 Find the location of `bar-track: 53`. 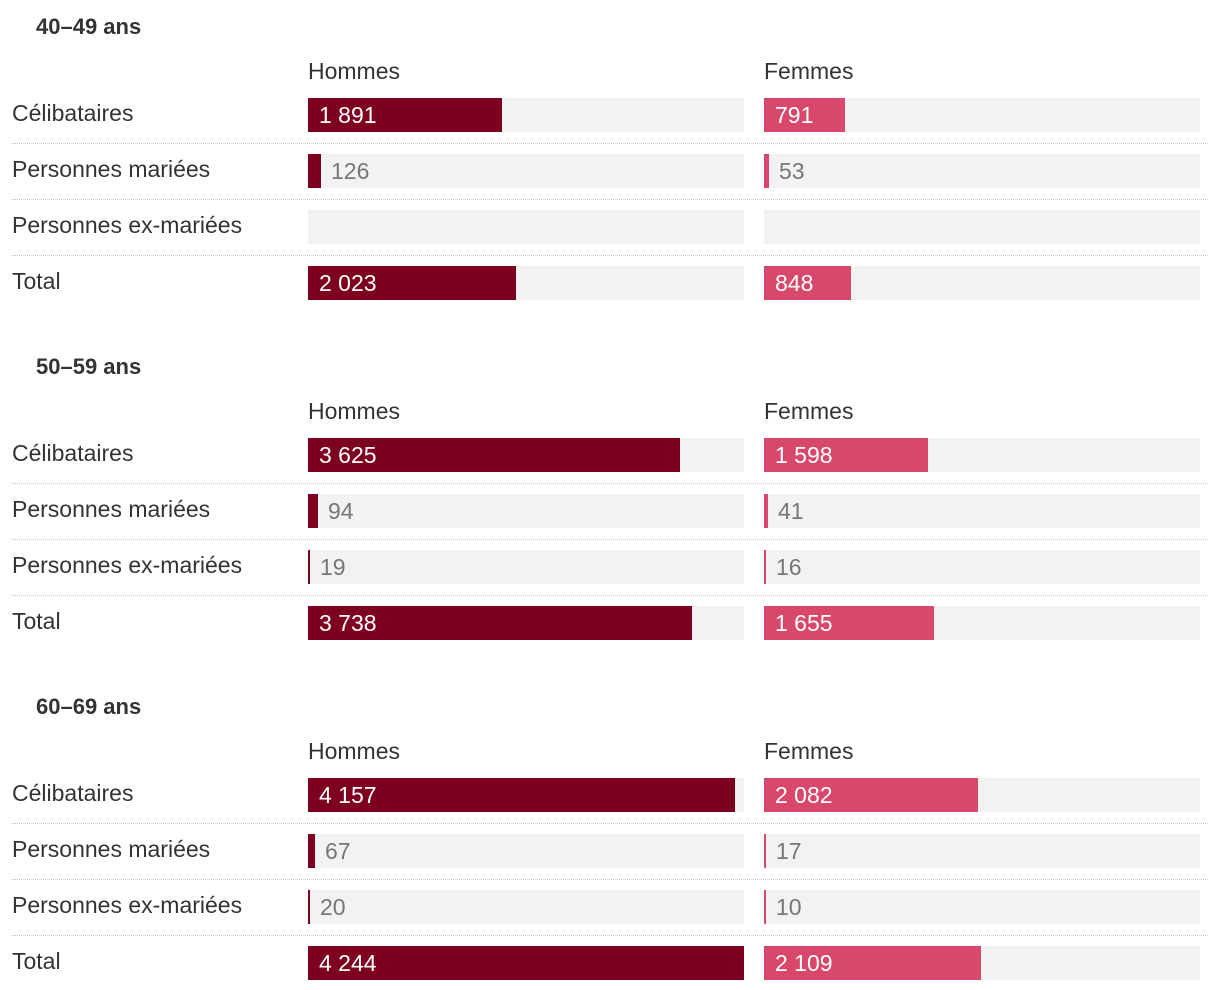

bar-track: 53 is located at coordinates (982, 171).